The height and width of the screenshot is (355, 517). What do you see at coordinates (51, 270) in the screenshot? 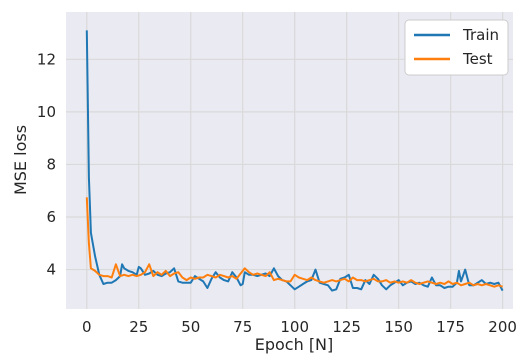
I see `y-tick-label: 4` at bounding box center [51, 270].